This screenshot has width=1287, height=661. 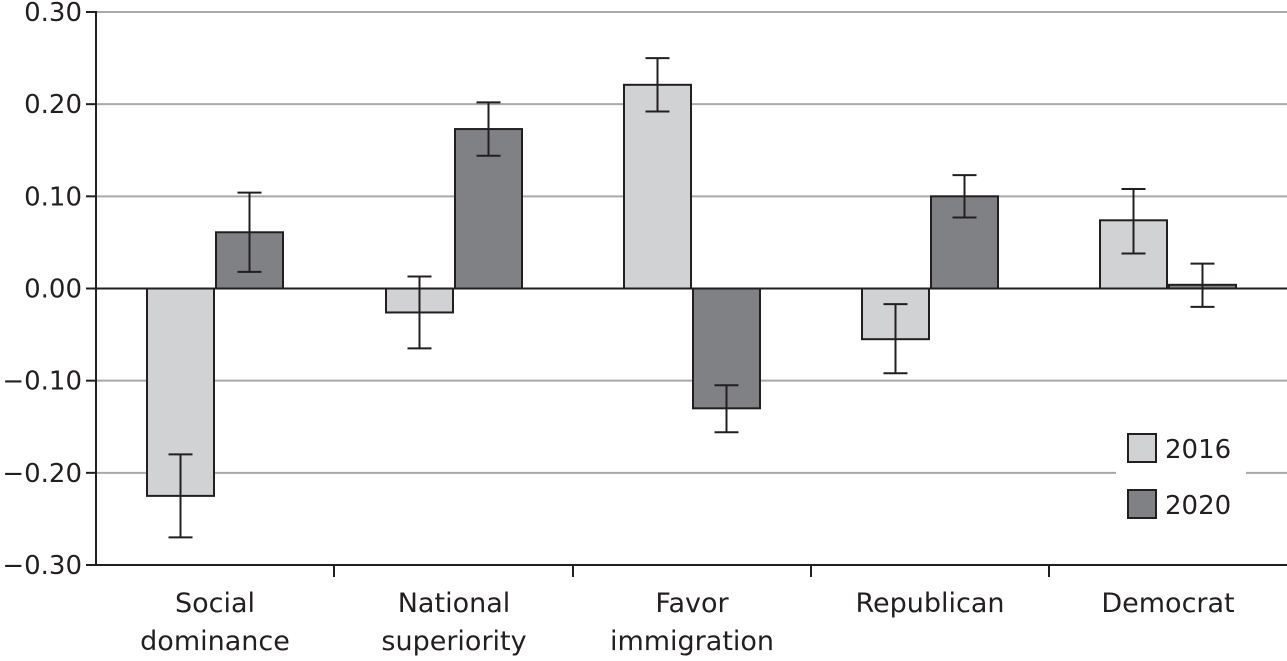 I want to click on y-tick-label: −0.30, so click(x=42, y=566).